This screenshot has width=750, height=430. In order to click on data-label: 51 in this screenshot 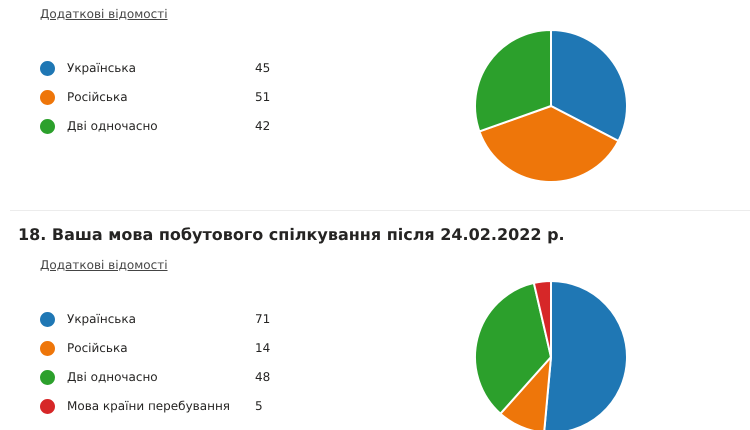, I will do `click(262, 97)`.